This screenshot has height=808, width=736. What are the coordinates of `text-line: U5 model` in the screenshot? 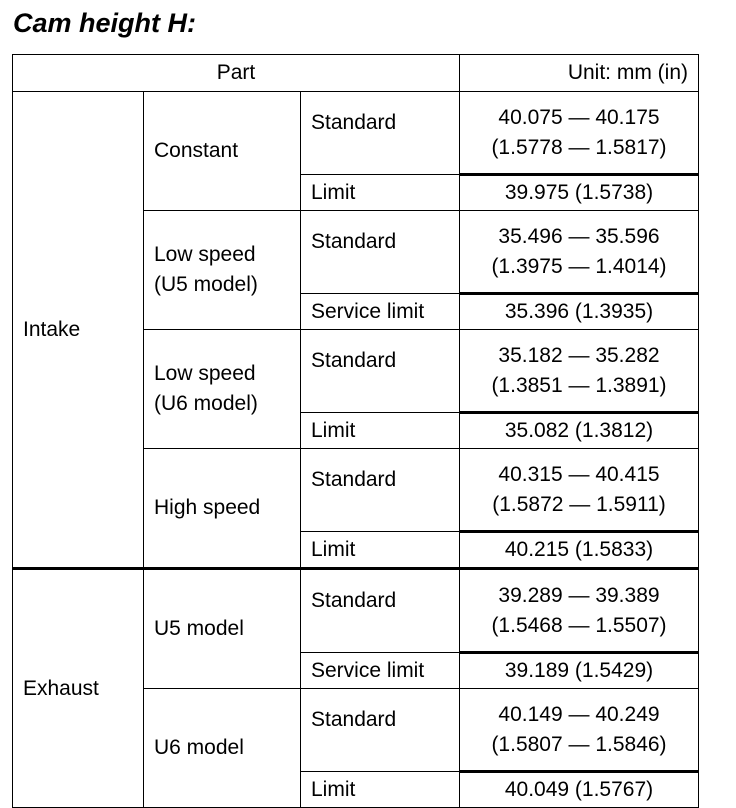 It's located at (199, 628).